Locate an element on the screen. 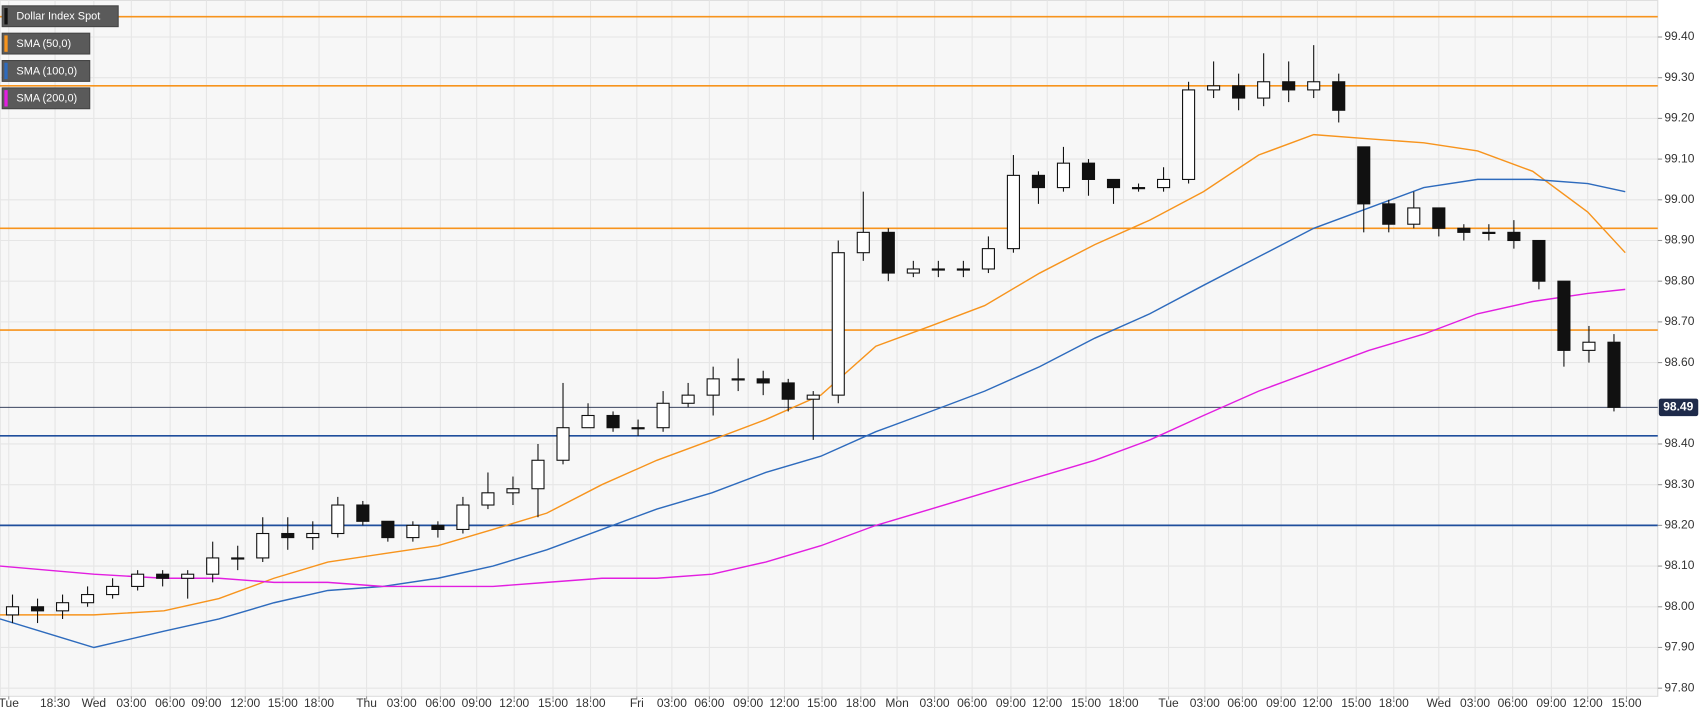 The height and width of the screenshot is (712, 1707). y-tick-label: 99.20 is located at coordinates (1679, 118).